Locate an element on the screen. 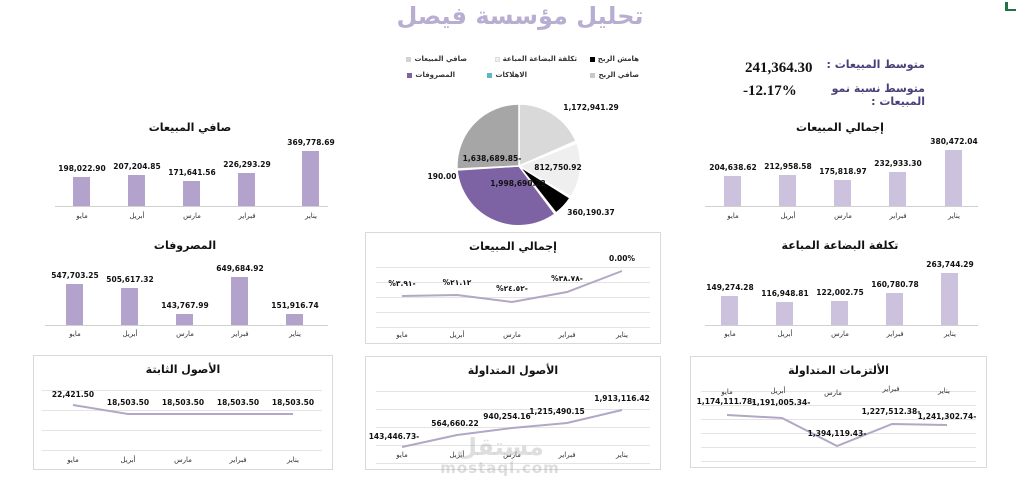 This screenshot has height=490, width=1019. legend-item-net-profit: صافي الربح is located at coordinates (614, 75).